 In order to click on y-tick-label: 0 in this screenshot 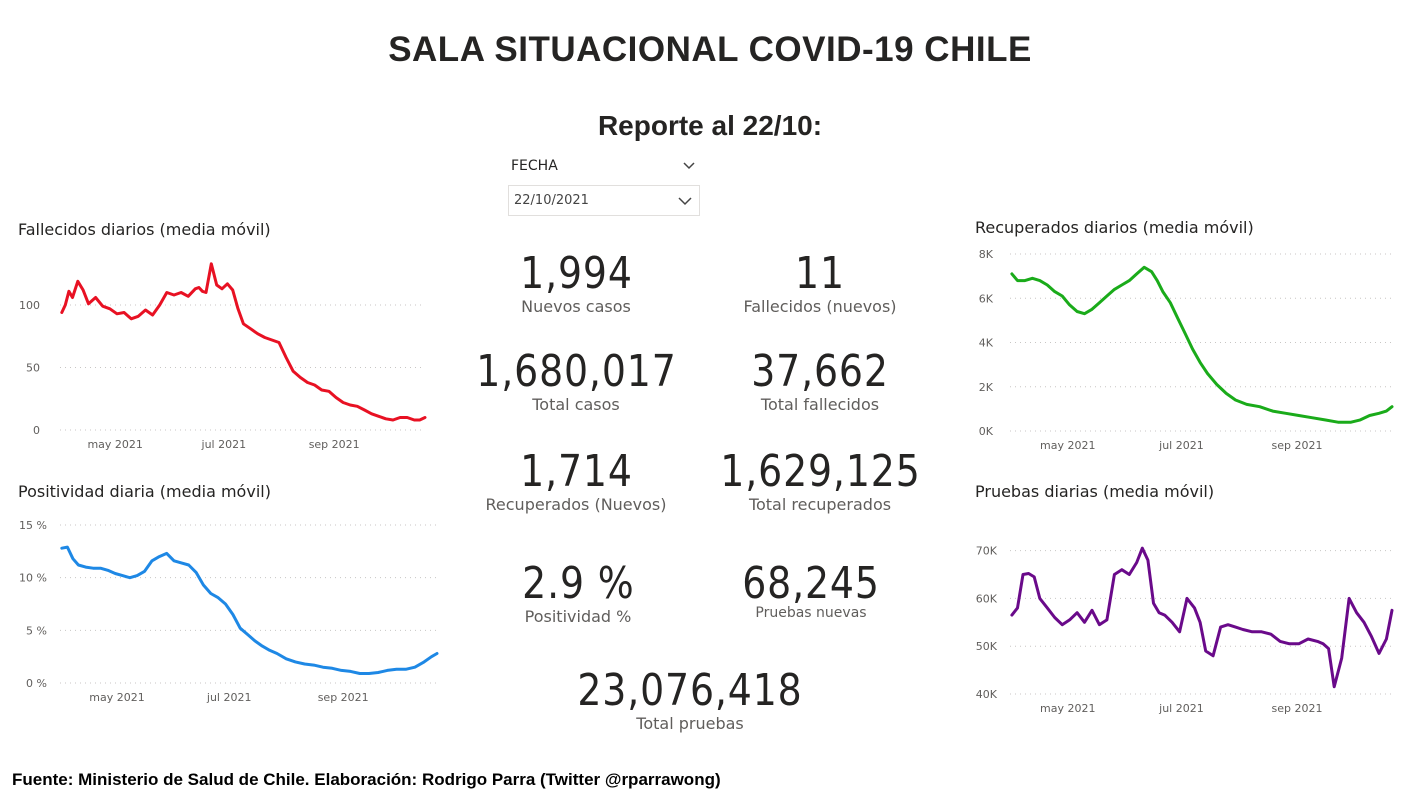, I will do `click(36, 430)`.